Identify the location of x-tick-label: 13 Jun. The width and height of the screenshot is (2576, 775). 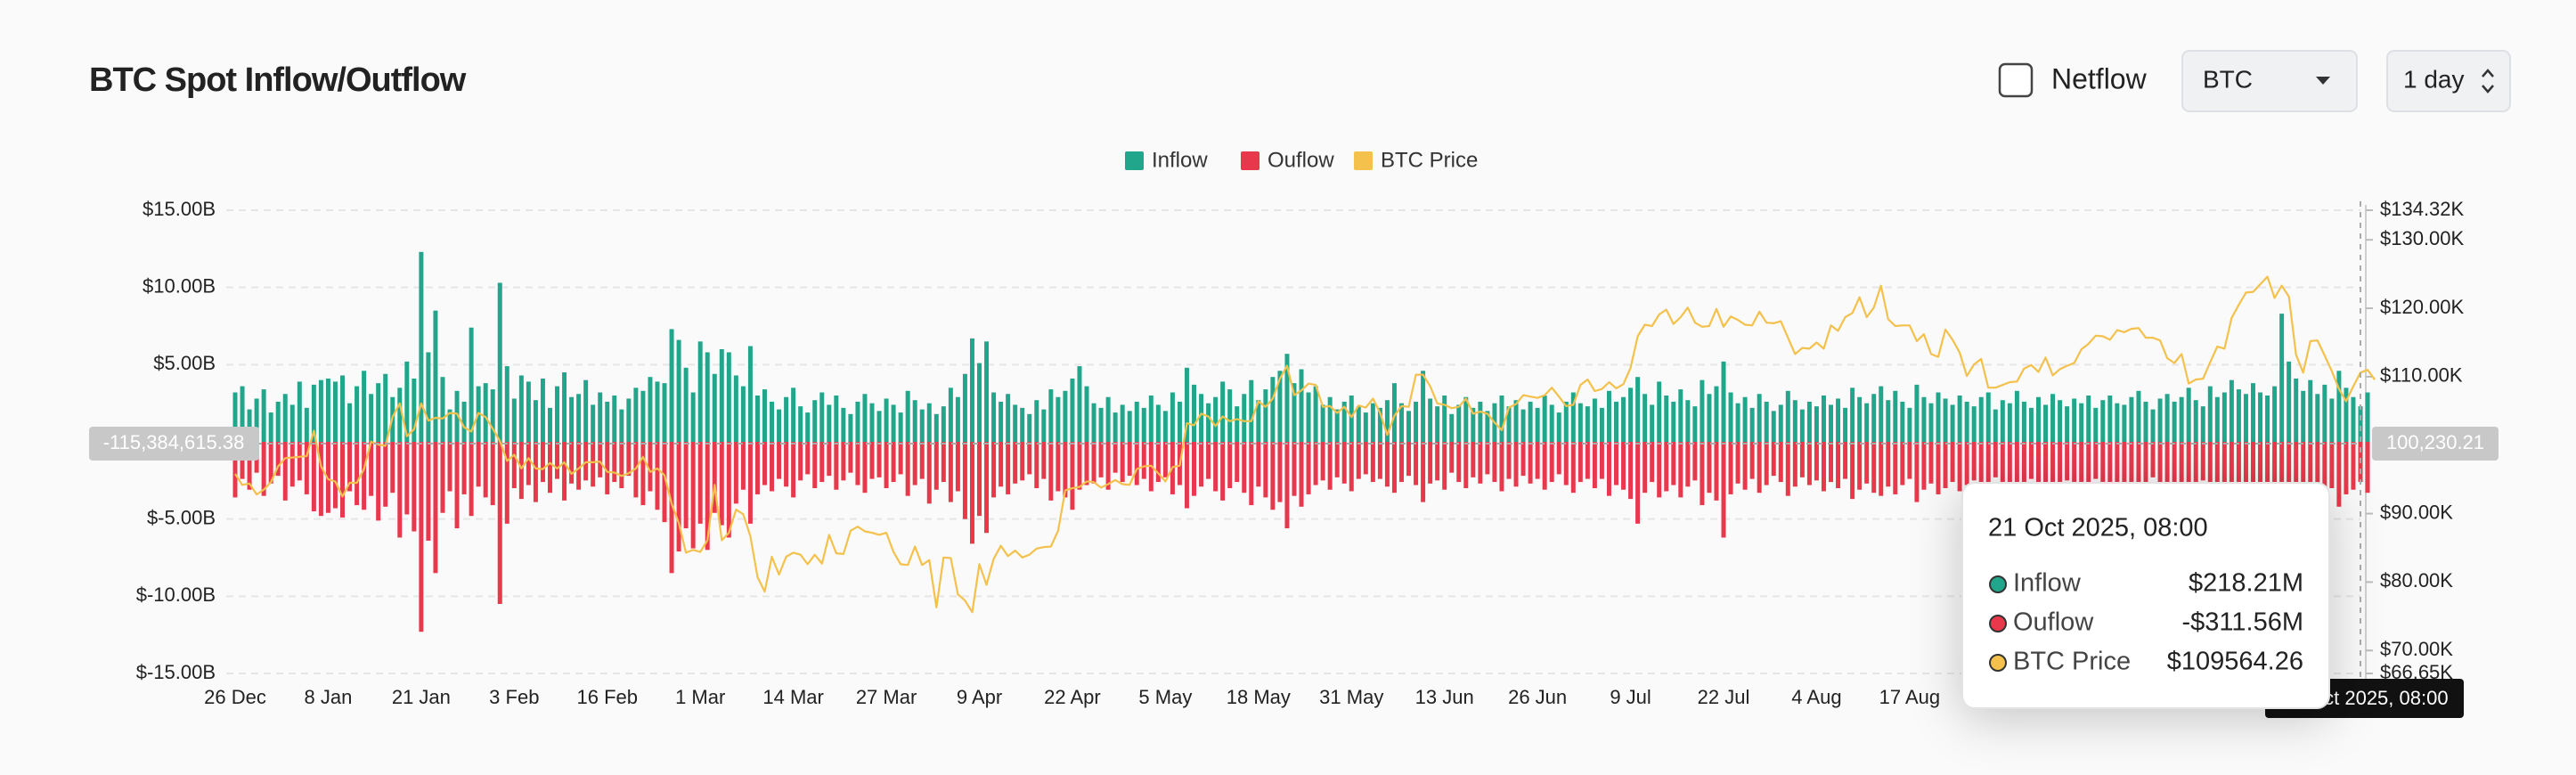
(1445, 697).